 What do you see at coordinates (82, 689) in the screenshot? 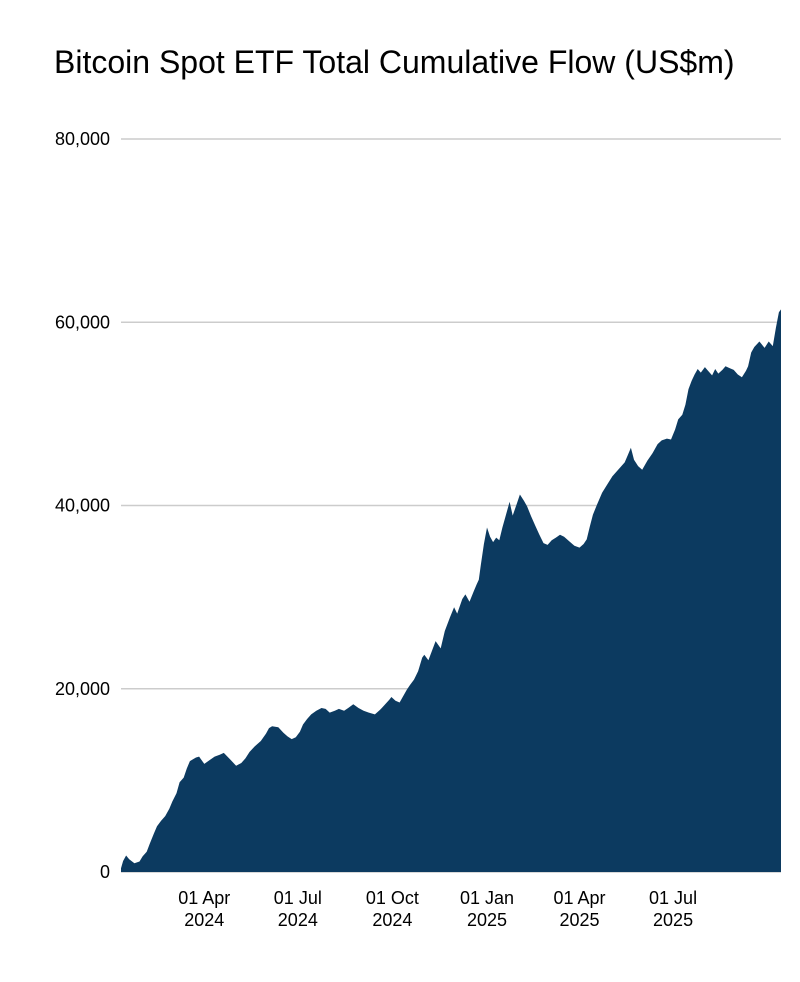
I see `y-axis-tick-label: 20,000` at bounding box center [82, 689].